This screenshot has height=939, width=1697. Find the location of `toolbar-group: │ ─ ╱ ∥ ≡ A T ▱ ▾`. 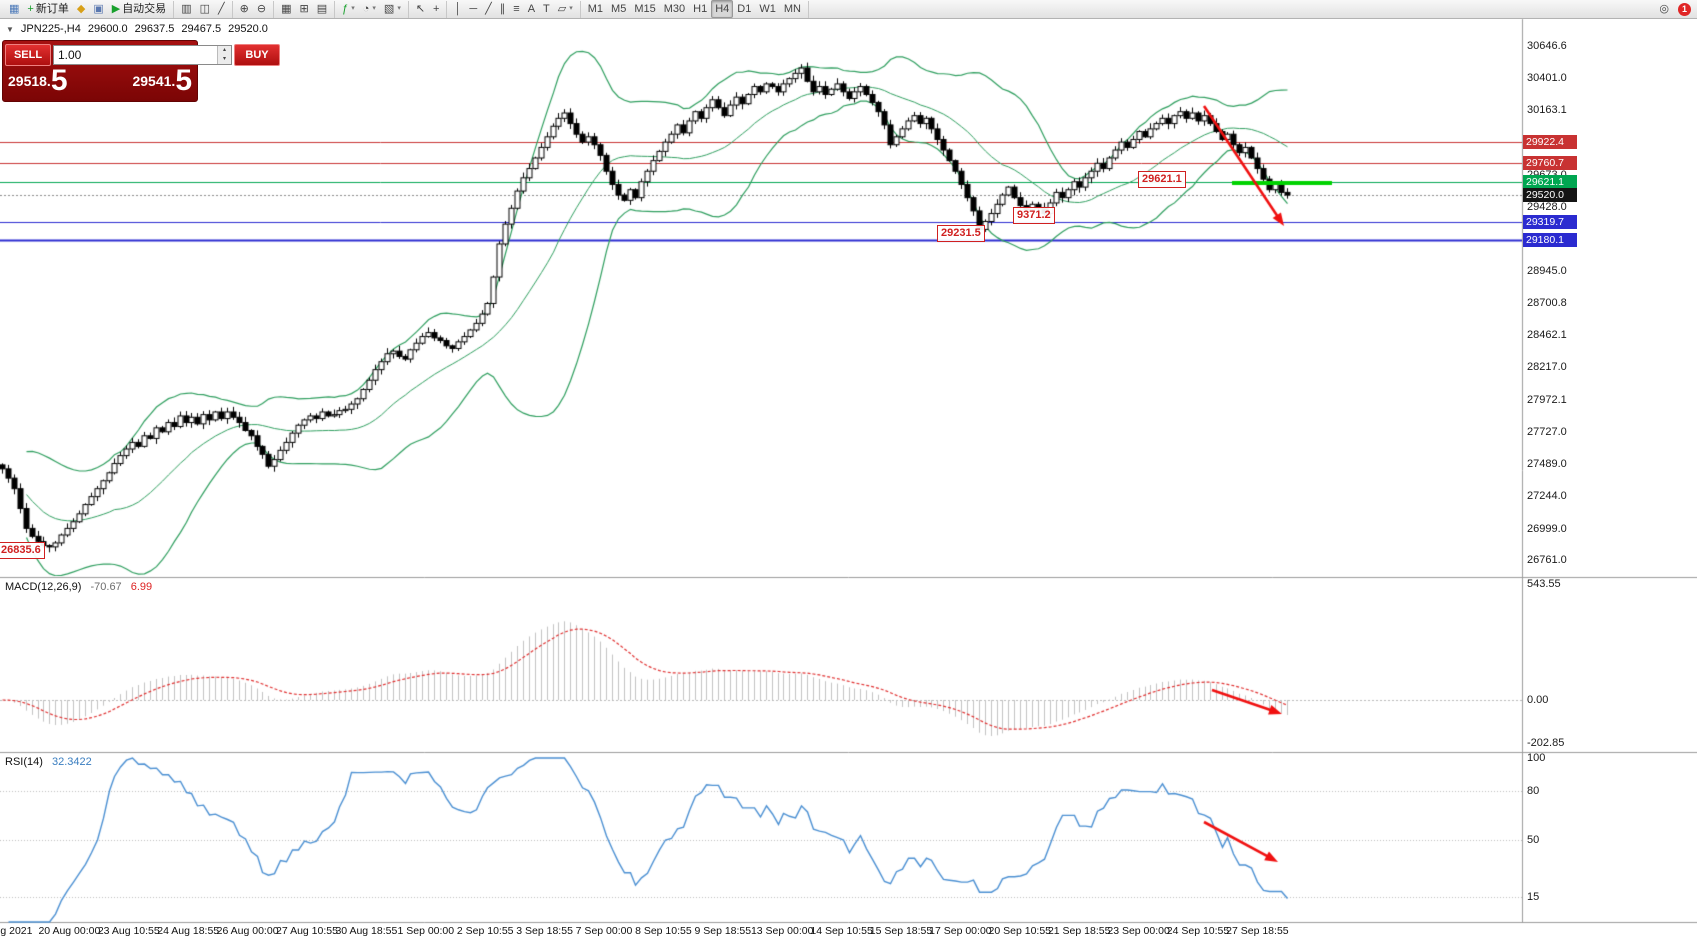

toolbar-group: │ ─ ╱ ∥ ≡ A T ▱ ▾ is located at coordinates (514, 9).